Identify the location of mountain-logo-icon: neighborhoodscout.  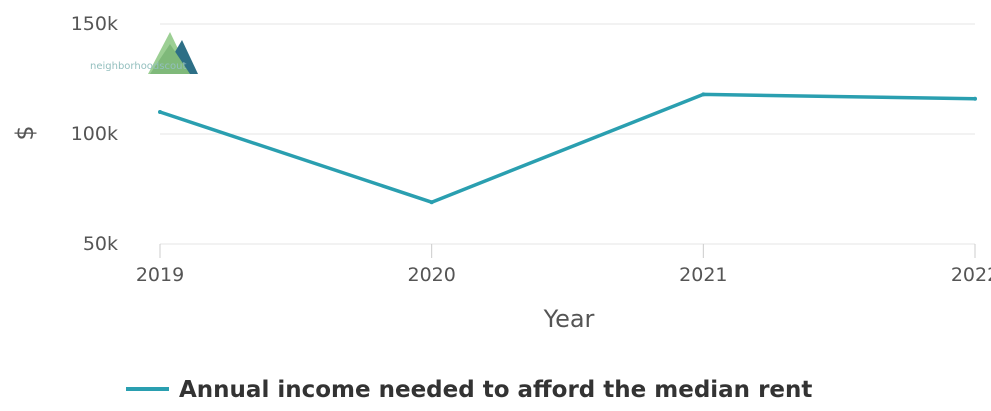
(144, 53).